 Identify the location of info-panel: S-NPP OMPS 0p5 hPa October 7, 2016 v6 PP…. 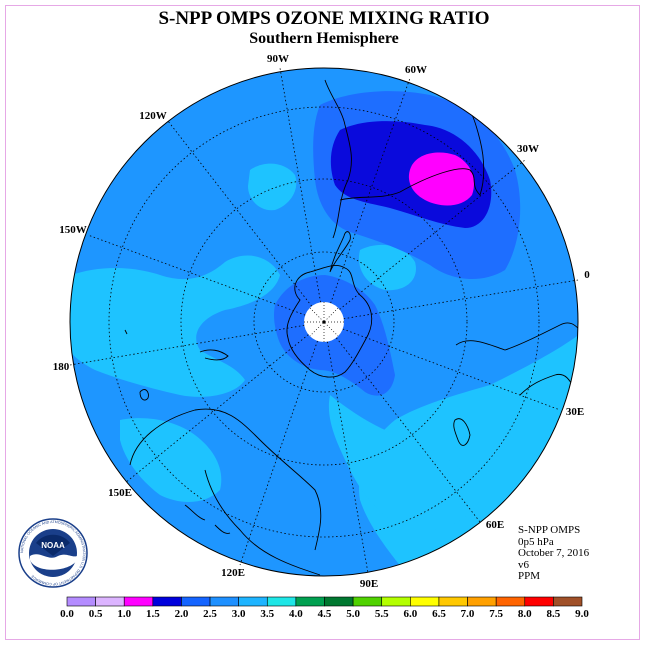
(554, 553).